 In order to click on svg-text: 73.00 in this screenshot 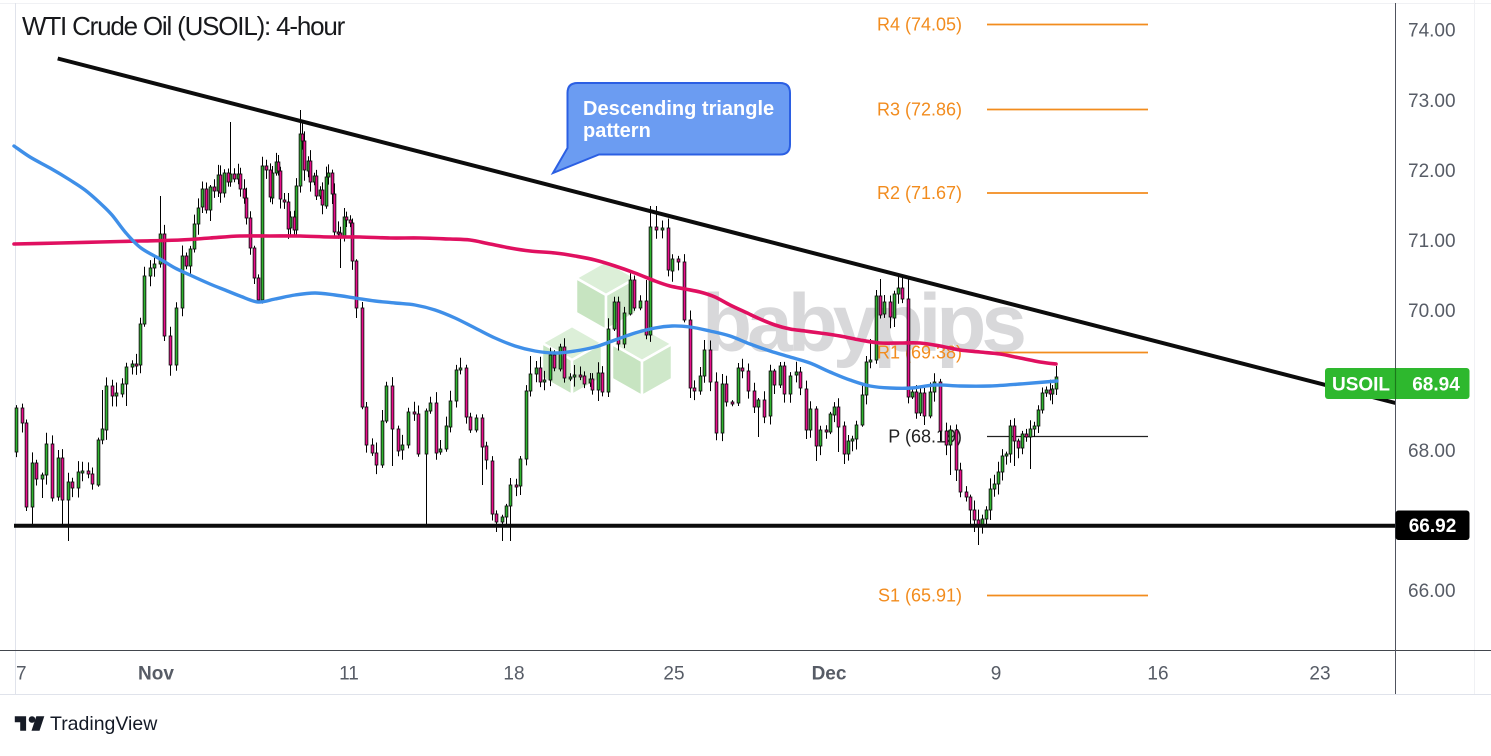, I will do `click(1432, 101)`.